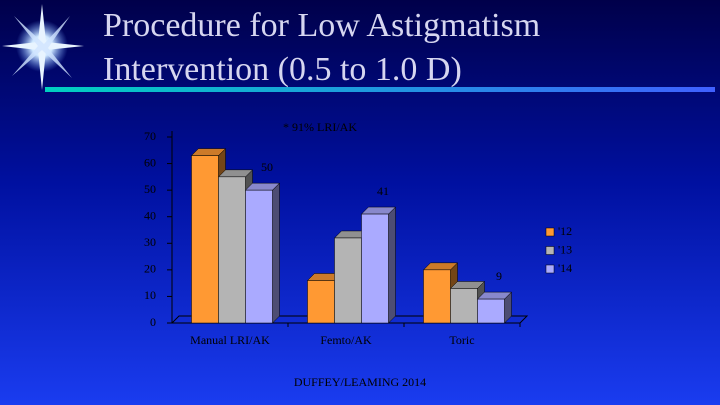 The width and height of the screenshot is (720, 405). I want to click on data-label: 41, so click(383, 191).